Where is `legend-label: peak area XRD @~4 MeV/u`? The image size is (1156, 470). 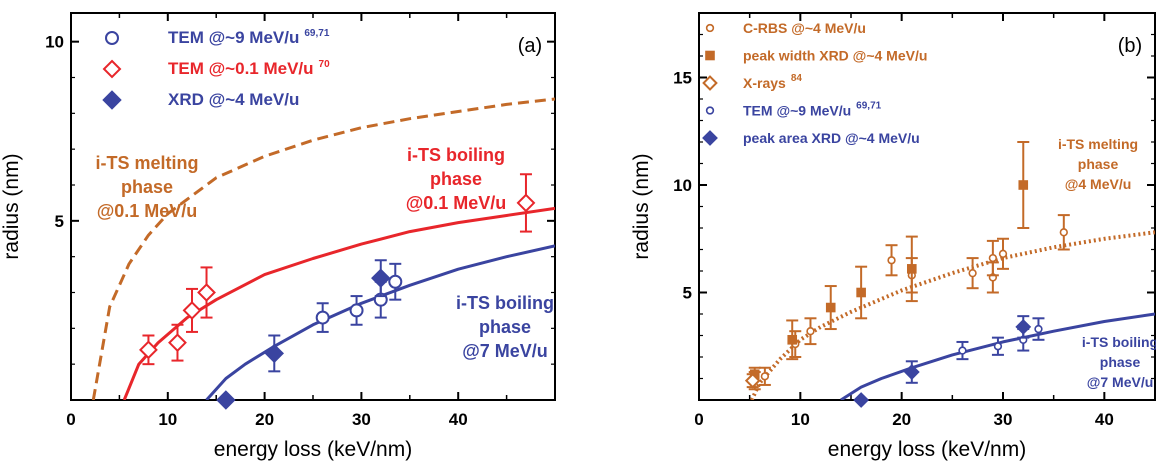
legend-label: peak area XRD @~4 MeV/u is located at coordinates (831, 138).